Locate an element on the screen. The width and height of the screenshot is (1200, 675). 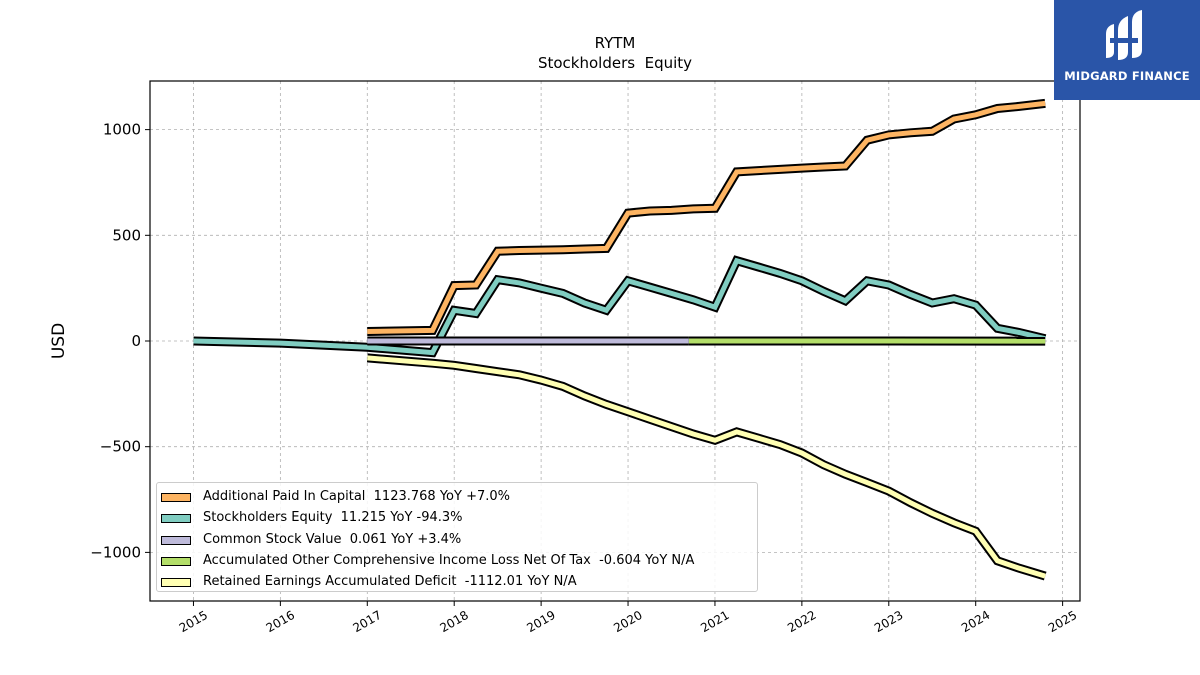
legend-label: Stockholders Equity 11.215 YoY -94.3% is located at coordinates (333, 518).